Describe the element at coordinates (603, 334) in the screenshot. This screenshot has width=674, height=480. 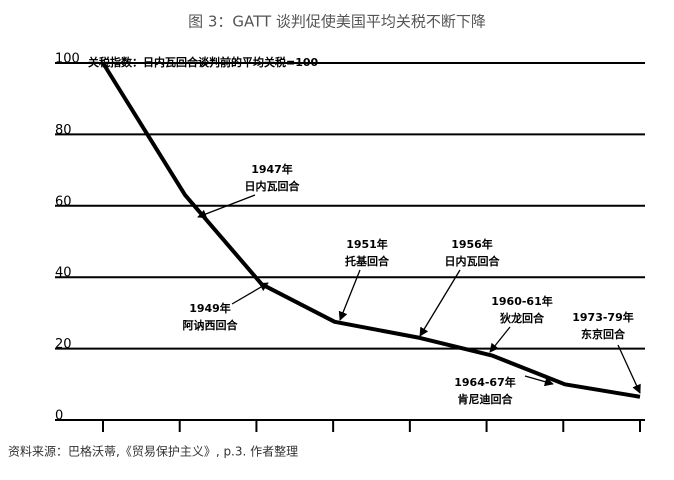
I see `annotation: 东京回合` at that location.